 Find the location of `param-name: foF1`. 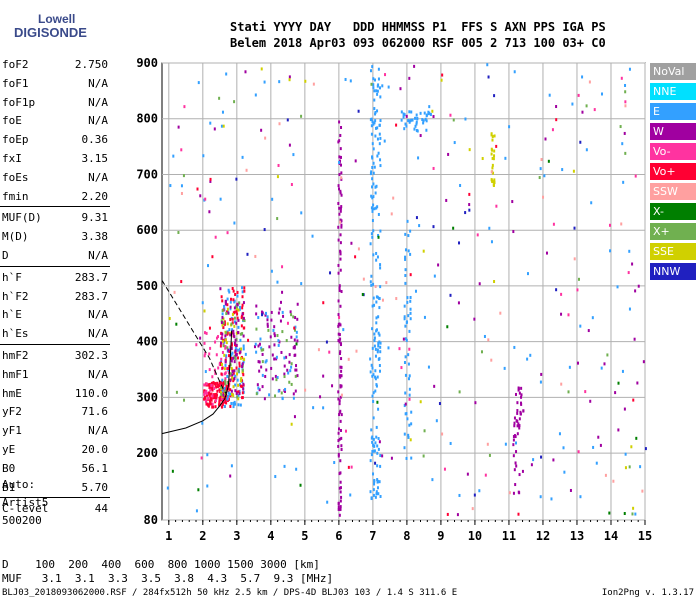

param-name: foF1 is located at coordinates (15, 83).